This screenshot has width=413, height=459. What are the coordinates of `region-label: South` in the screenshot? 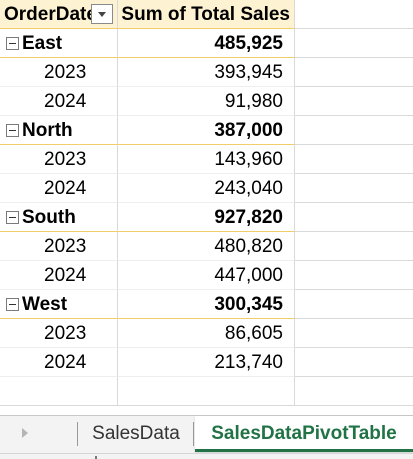 It's located at (49, 217).